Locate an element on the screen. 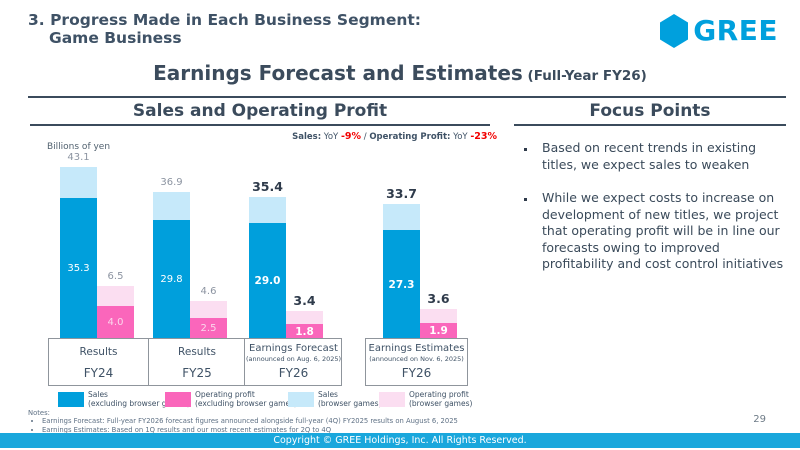 Image resolution: width=800 pixels, height=450 pixels. op-core-label: 2.5 is located at coordinates (208, 328).